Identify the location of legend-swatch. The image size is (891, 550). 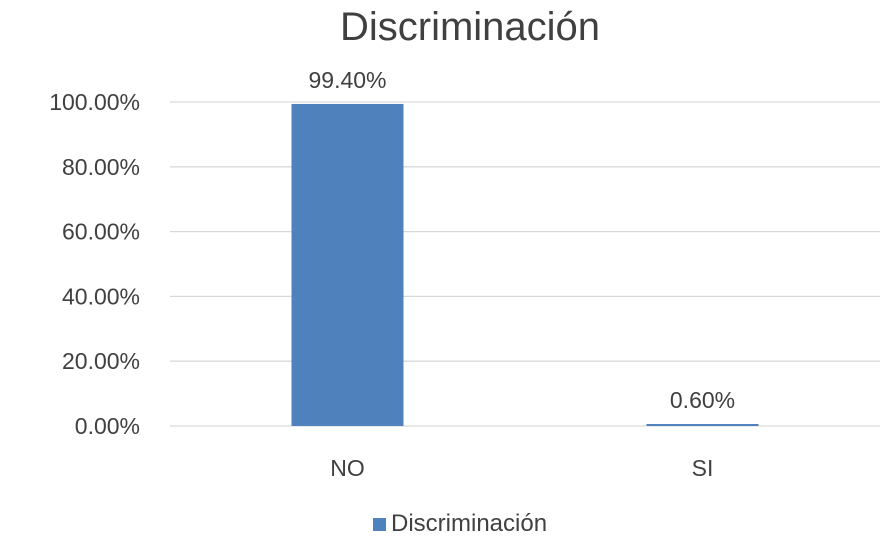
(379, 524).